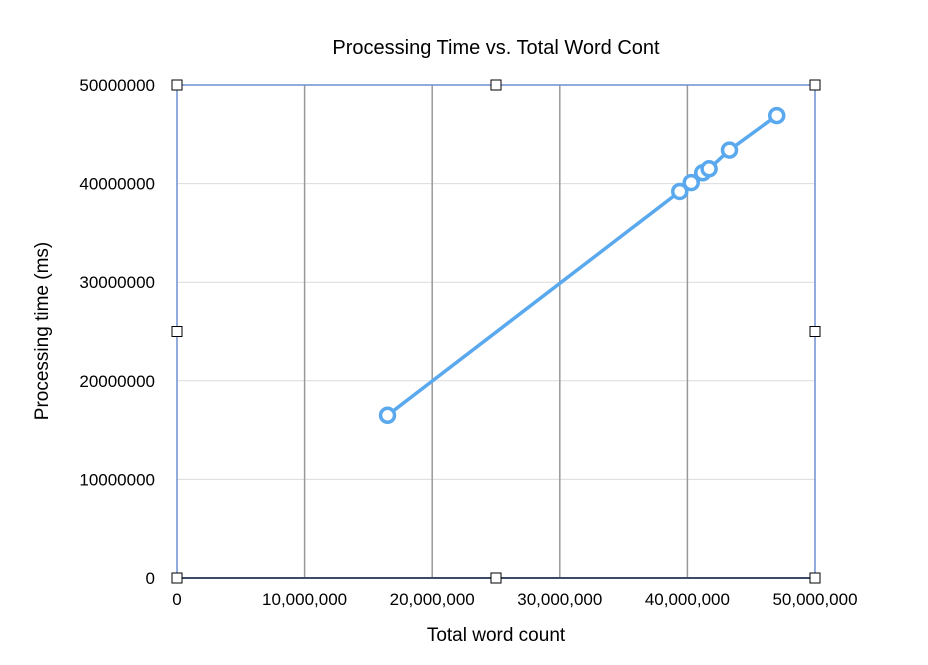  Describe the element at coordinates (117, 85) in the screenshot. I see `y-tick-label: 50000000` at that location.